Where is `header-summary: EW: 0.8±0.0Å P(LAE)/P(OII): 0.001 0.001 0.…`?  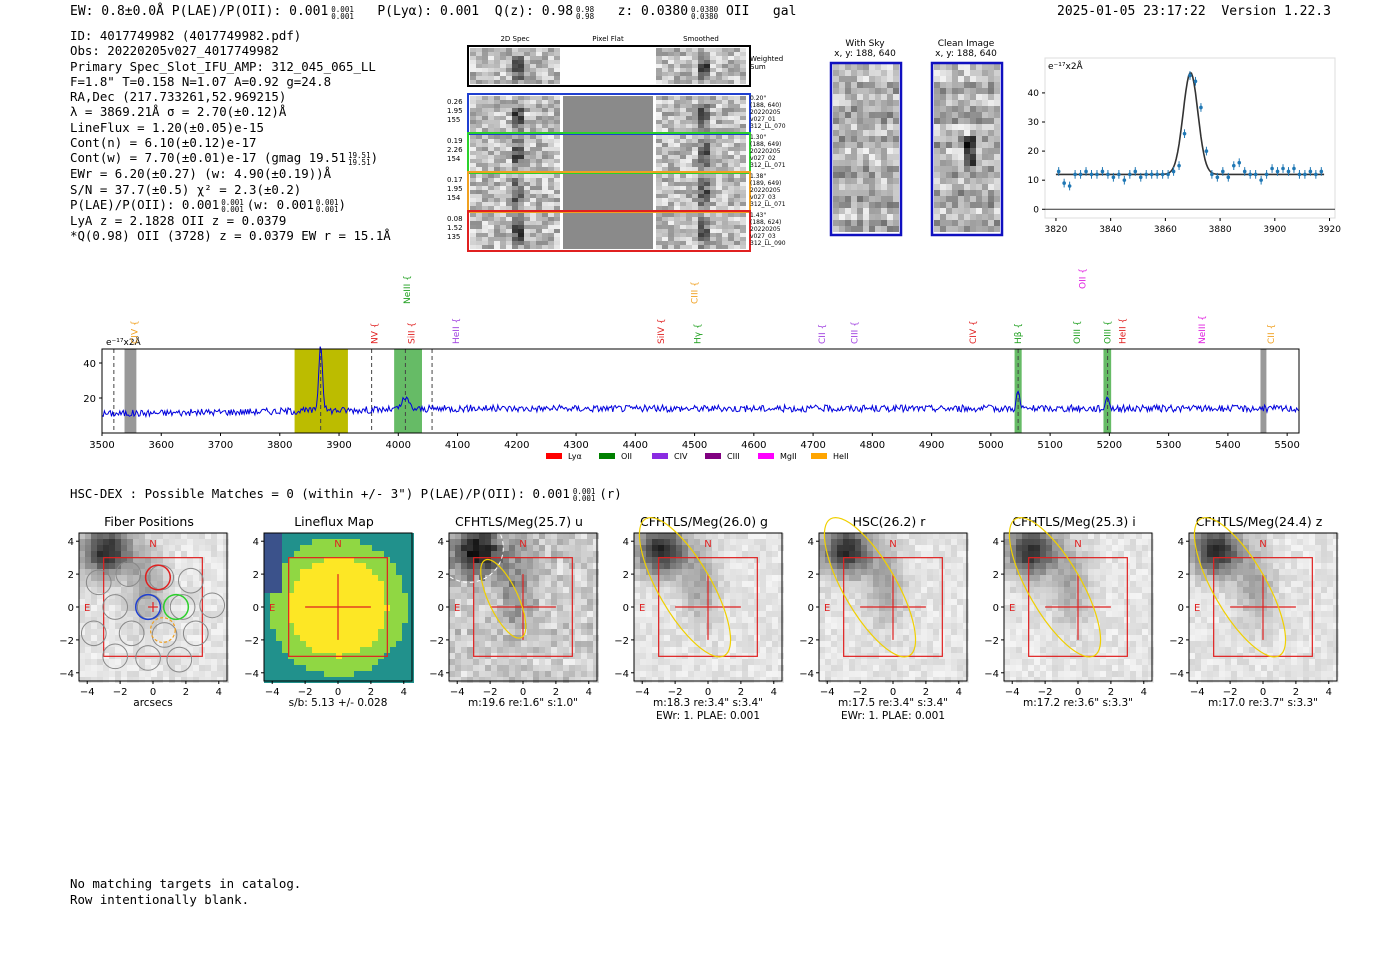
header-summary: EW: 0.8±0.0Å P(LAE)/P(OII): 0.001 0.001 0.… is located at coordinates (433, 12).